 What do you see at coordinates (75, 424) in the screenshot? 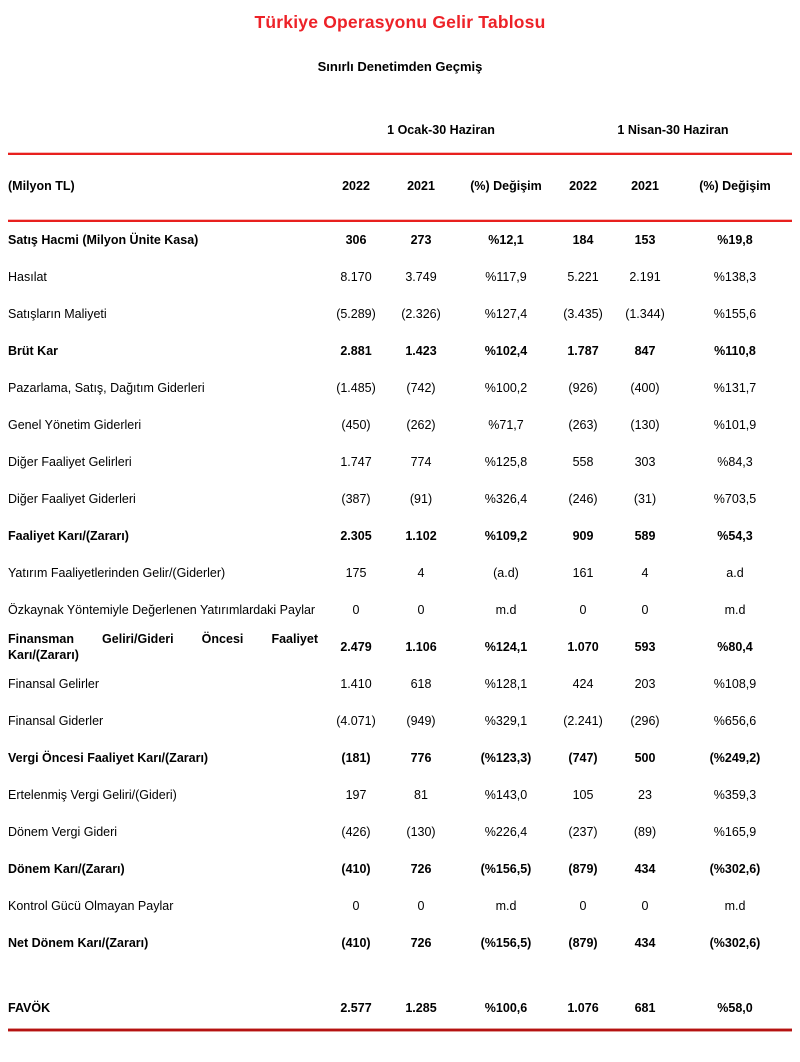
I see `row-label: Genel Yönetim Giderleri` at bounding box center [75, 424].